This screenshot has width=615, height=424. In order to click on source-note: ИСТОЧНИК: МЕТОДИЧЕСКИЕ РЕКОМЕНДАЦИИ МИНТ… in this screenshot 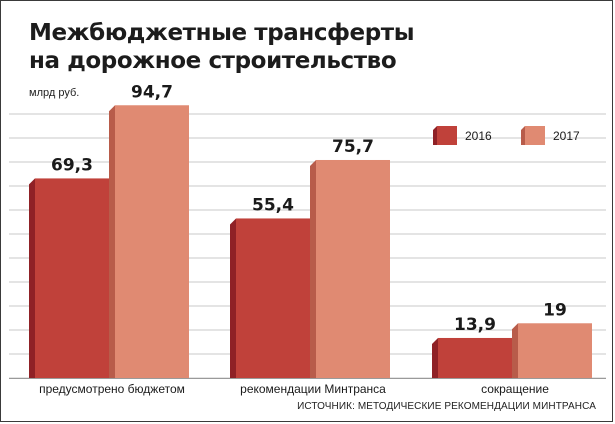, I will do `click(446, 406)`.